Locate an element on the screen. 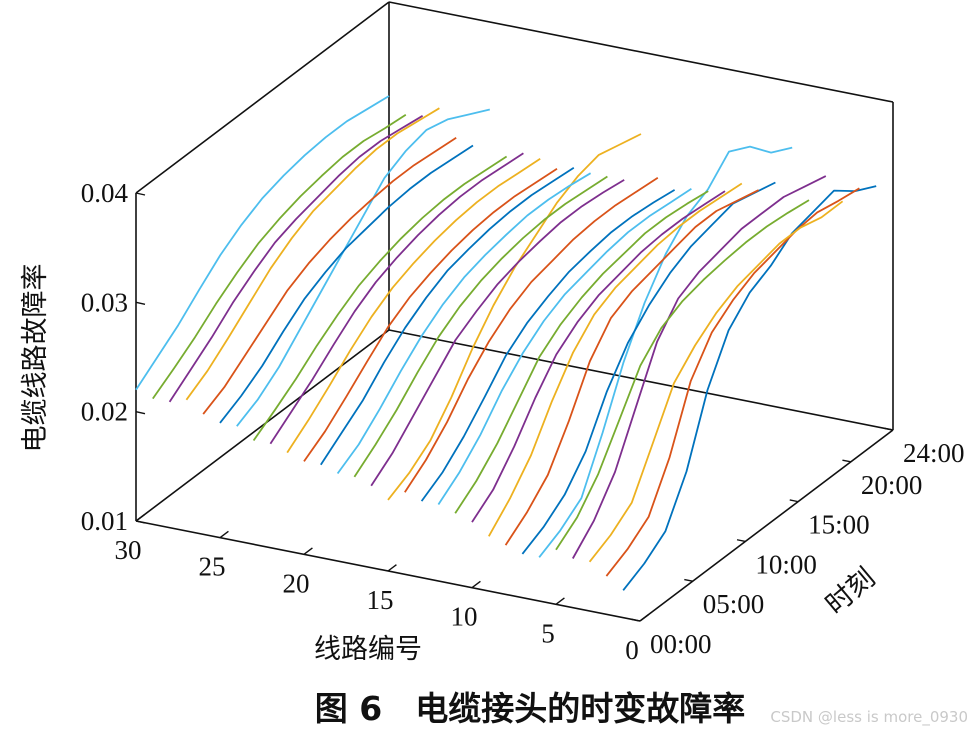  top-left-edge is located at coordinates (262, 97).